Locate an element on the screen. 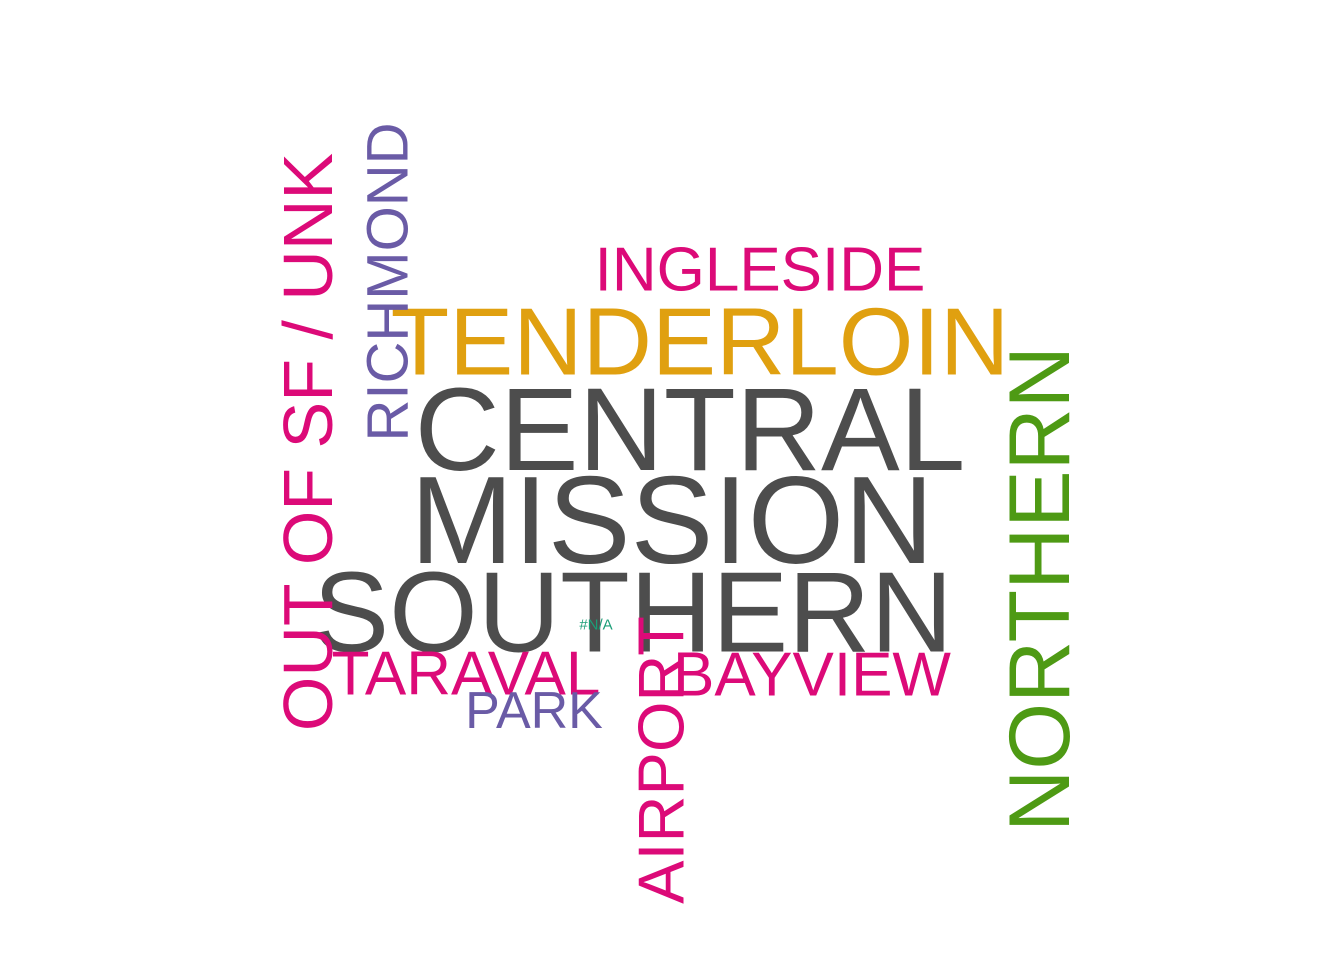  word-mission: MISSION is located at coordinates (672, 521).